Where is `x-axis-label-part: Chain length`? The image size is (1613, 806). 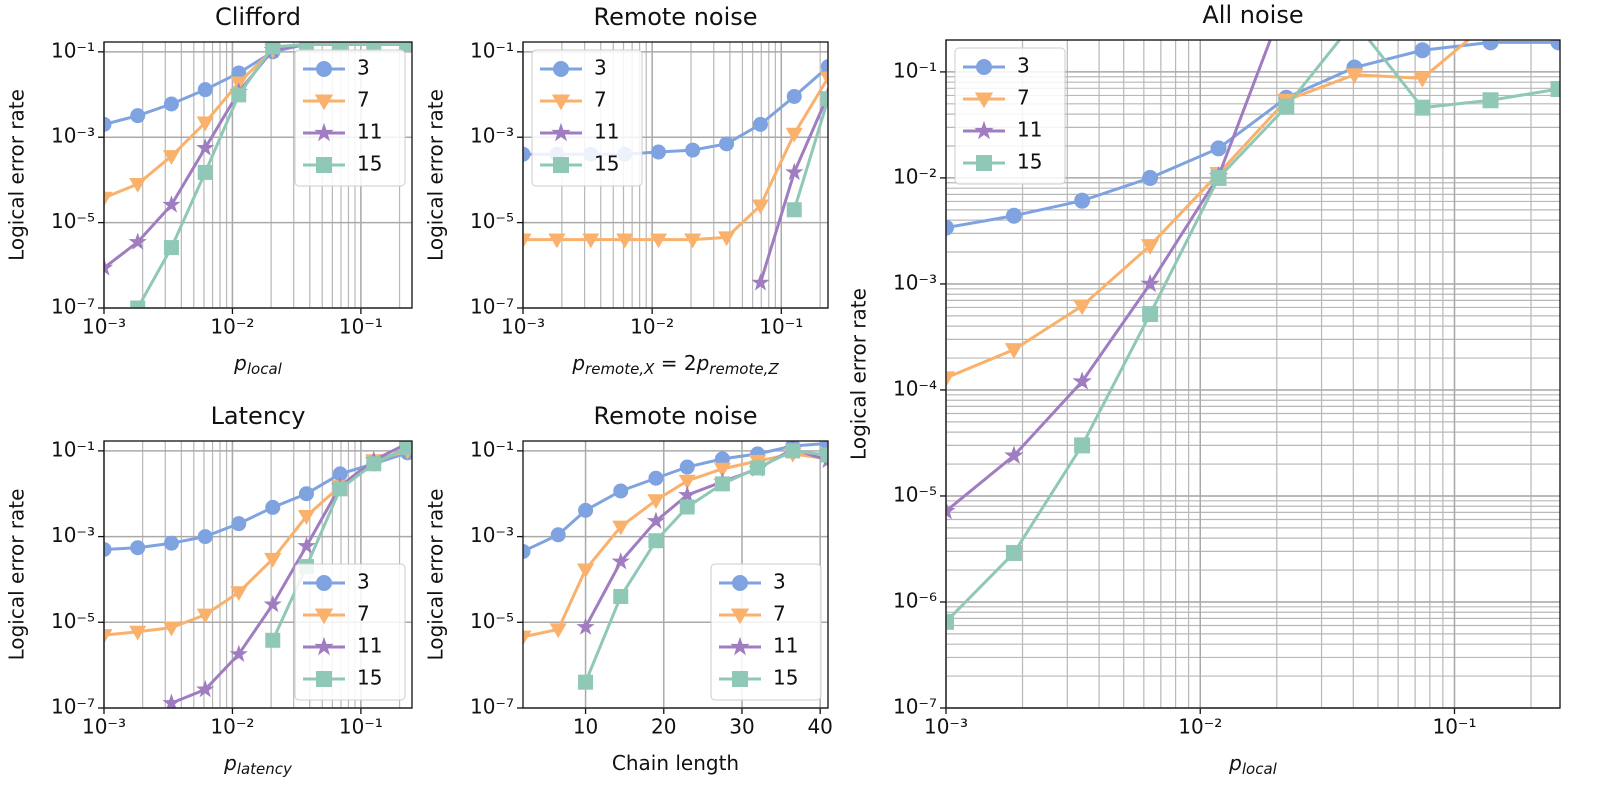 x-axis-label-part: Chain length is located at coordinates (675, 763).